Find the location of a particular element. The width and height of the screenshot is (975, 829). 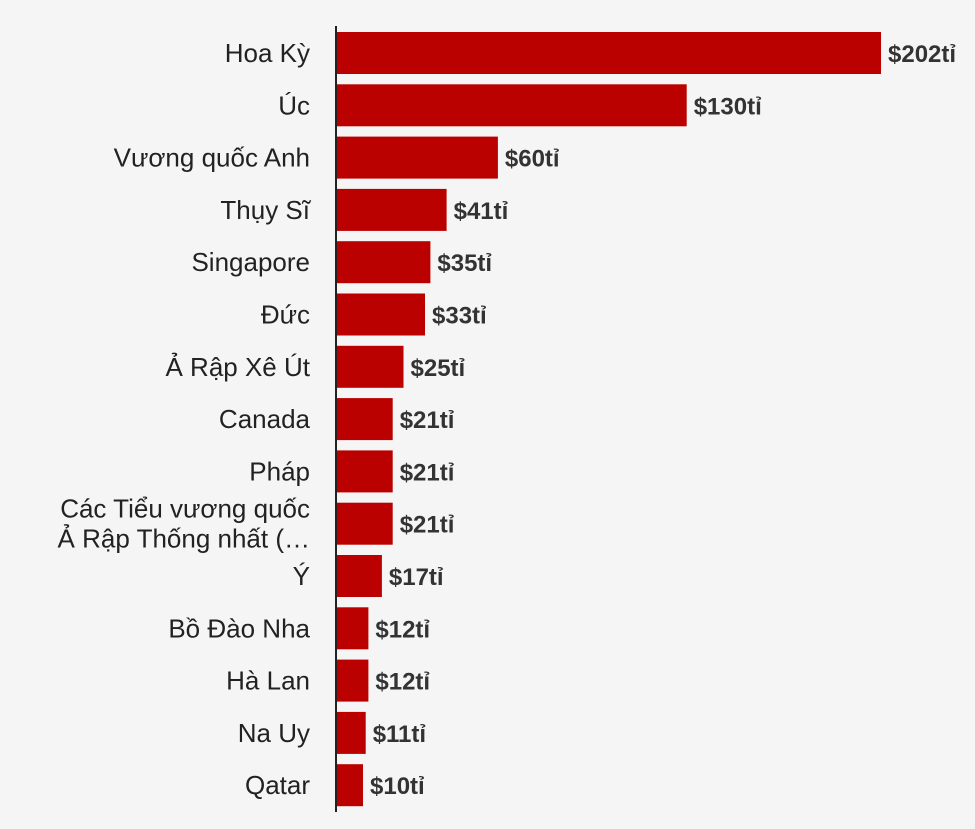

category-label-11: Bồ Đào Nha is located at coordinates (239, 628).